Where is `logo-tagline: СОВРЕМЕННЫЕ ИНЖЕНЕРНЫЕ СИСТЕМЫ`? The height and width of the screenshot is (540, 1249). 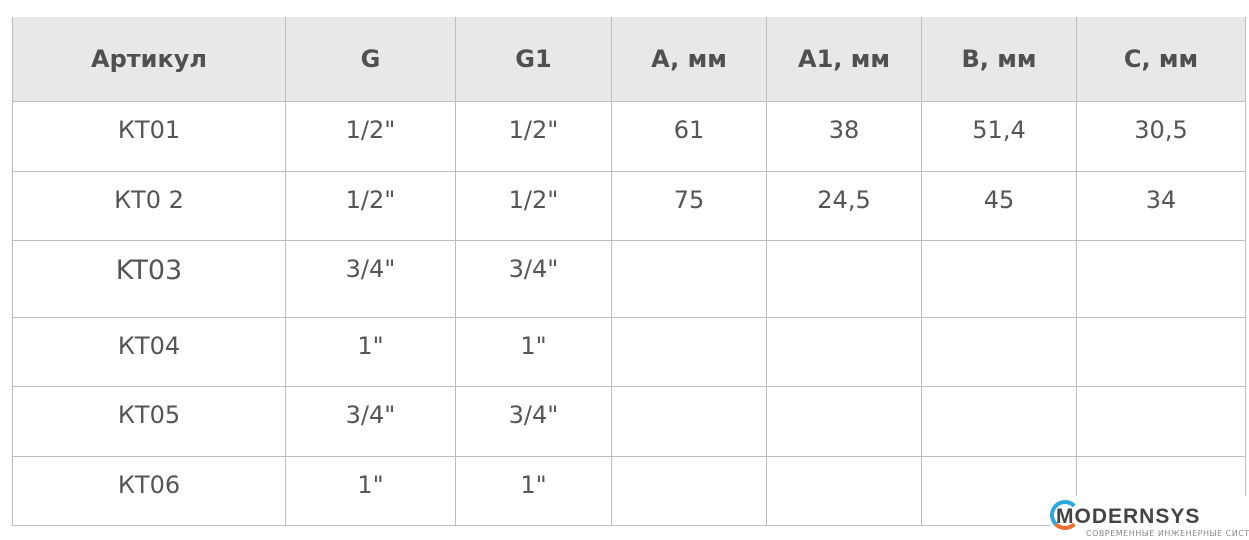
logo-tagline: СОВРЕМЕННЫЕ ИНЖЕНЕРНЫЕ СИСТЕМЫ is located at coordinates (1167, 533).